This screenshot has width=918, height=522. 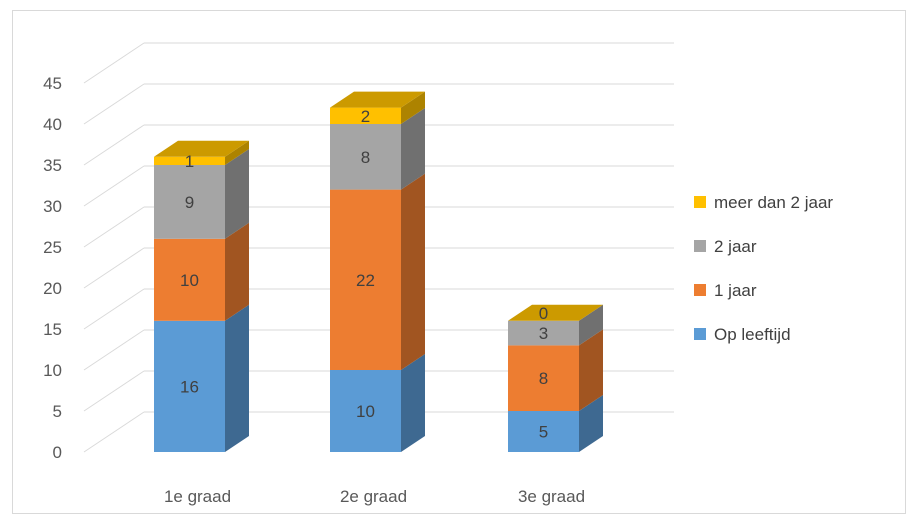 I want to click on legend-item: Op leeftijd, so click(x=742, y=334).